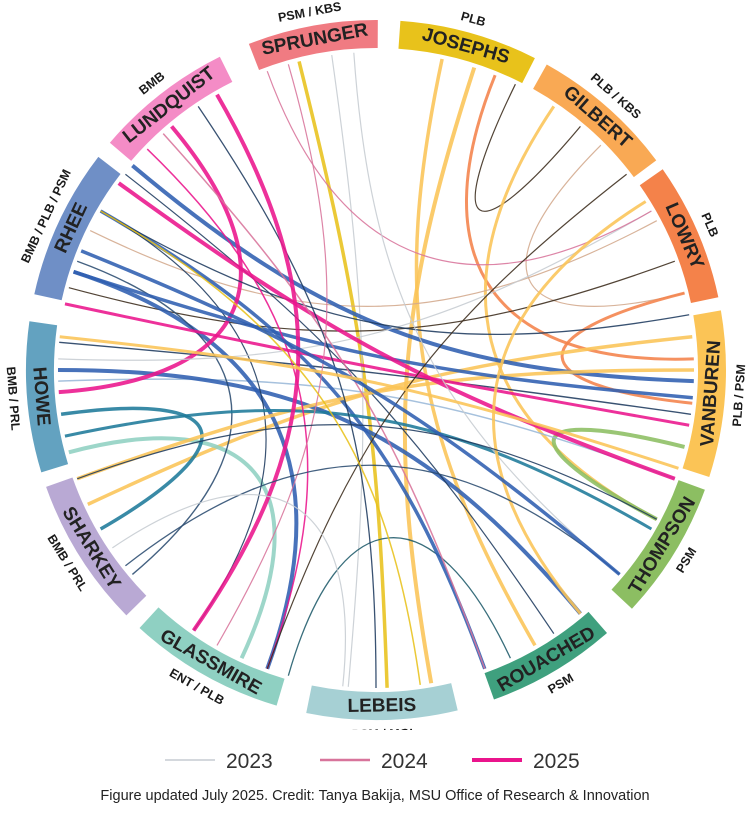  What do you see at coordinates (309, 12) in the screenshot?
I see `node-programs-label: PSM / KBS` at bounding box center [309, 12].